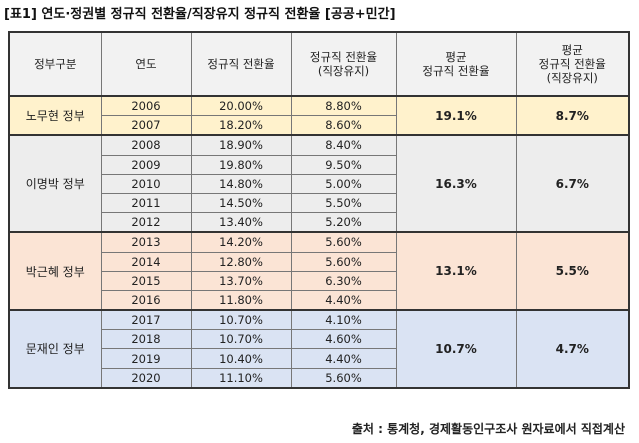  I want to click on table-row: 2009 19.80% 9.50%, so click(319, 164).